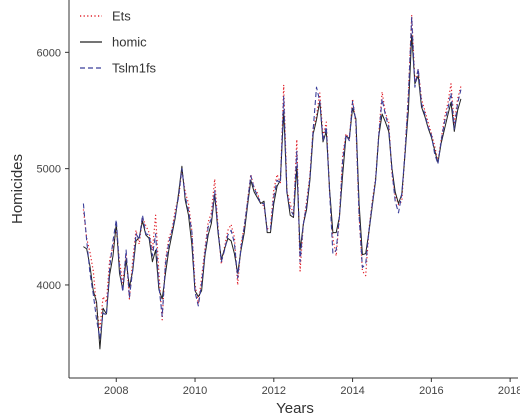  What do you see at coordinates (274, 391) in the screenshot?
I see `x-tick-label: 2012` at bounding box center [274, 391].